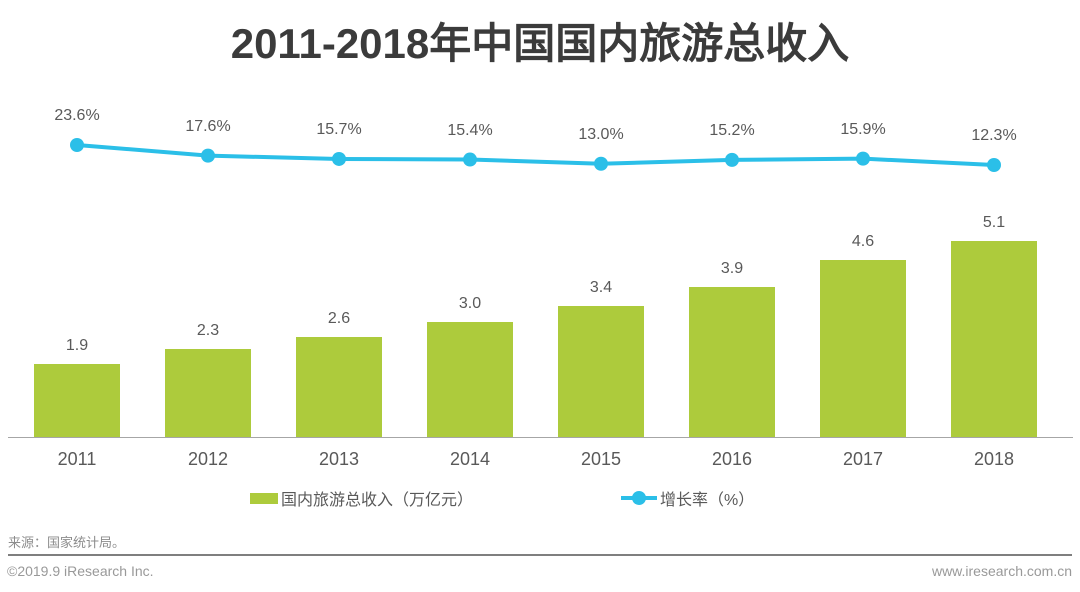 This screenshot has height=592, width=1080. What do you see at coordinates (1001, 571) in the screenshot?
I see `website-text: www.iresearch.com.cn` at bounding box center [1001, 571].